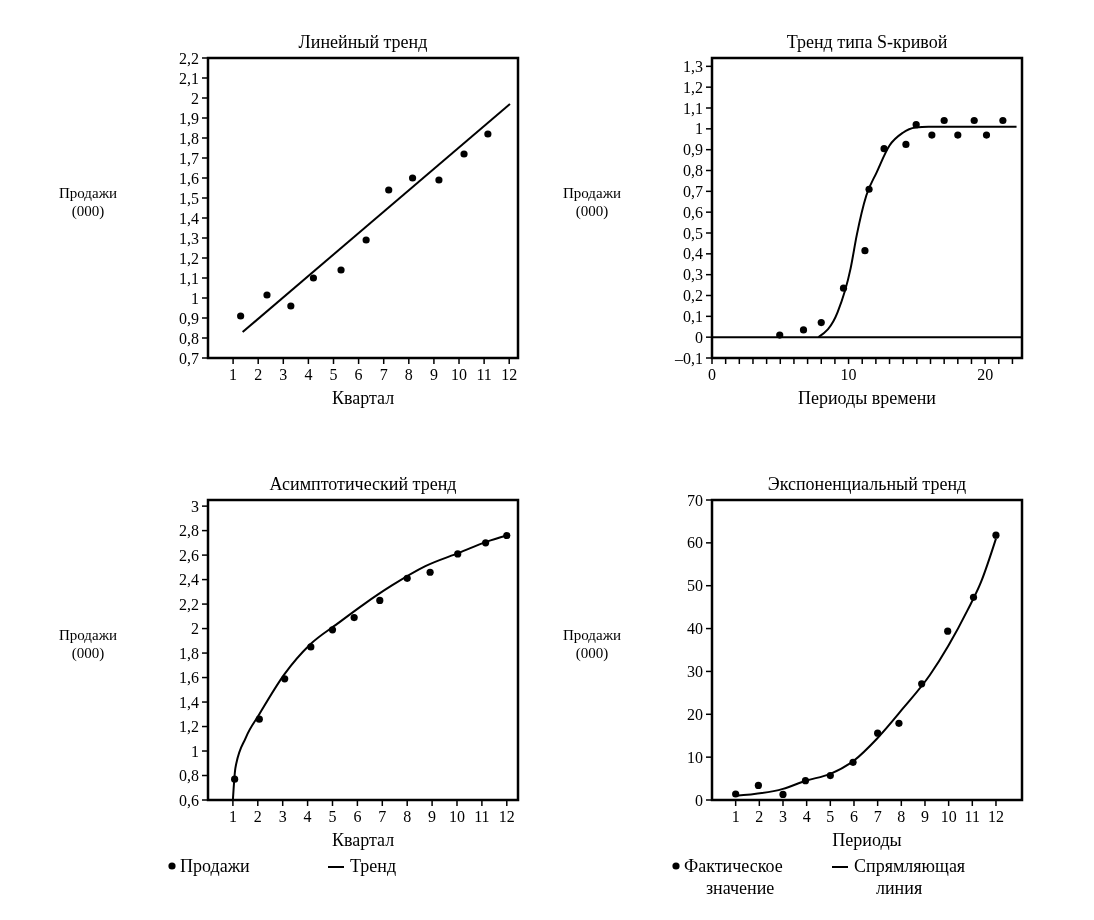 Image resolution: width=1094 pixels, height=920 pixels. Describe the element at coordinates (189, 78) in the screenshot. I see `y-tick-label: 2,1` at that location.